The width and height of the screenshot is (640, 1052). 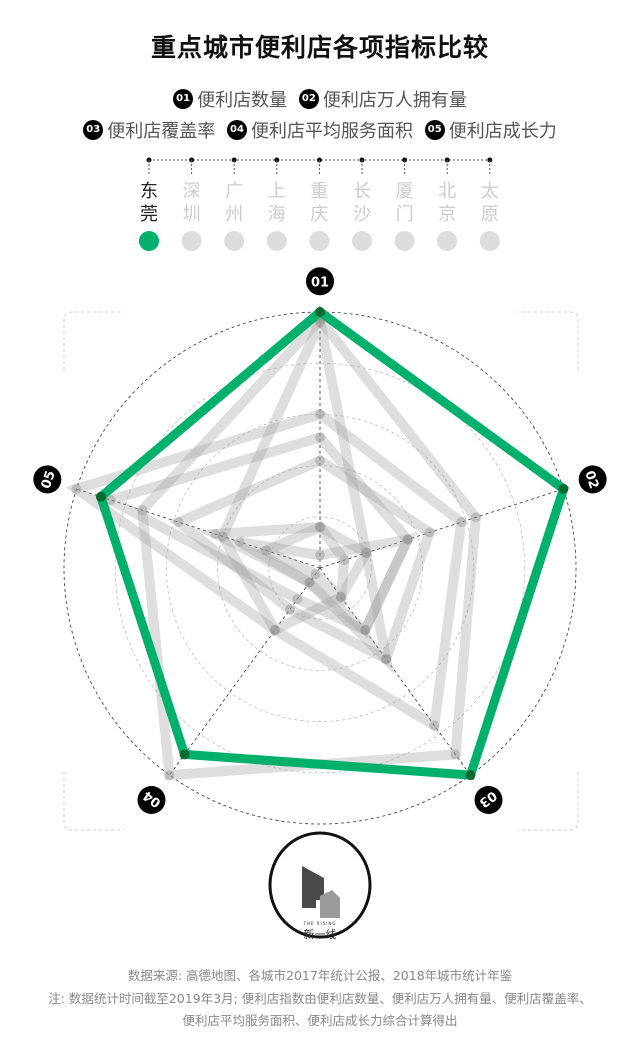 What do you see at coordinates (149, 204) in the screenshot?
I see `city-option-东莞: 东莞` at bounding box center [149, 204].